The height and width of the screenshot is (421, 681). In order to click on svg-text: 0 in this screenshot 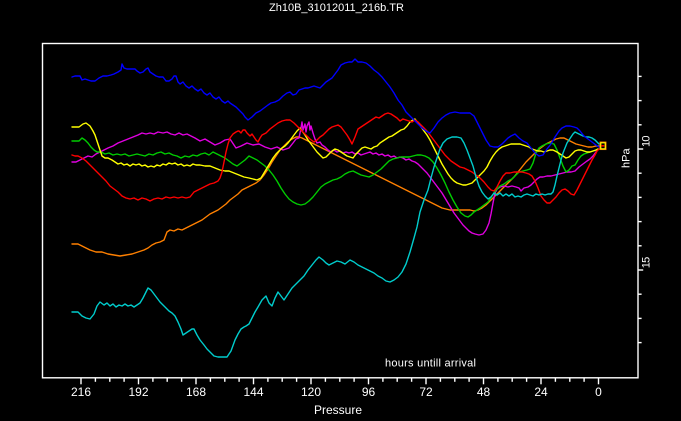, I will do `click(598, 392)`.